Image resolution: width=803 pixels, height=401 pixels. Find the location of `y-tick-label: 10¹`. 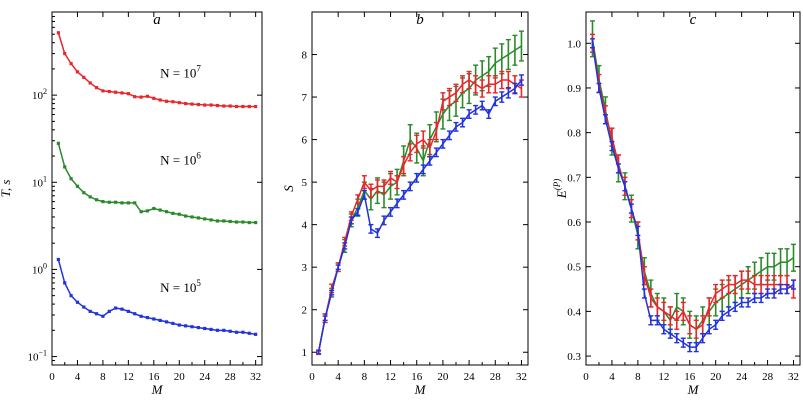

y-tick-label: 10¹ is located at coordinates (39, 181).